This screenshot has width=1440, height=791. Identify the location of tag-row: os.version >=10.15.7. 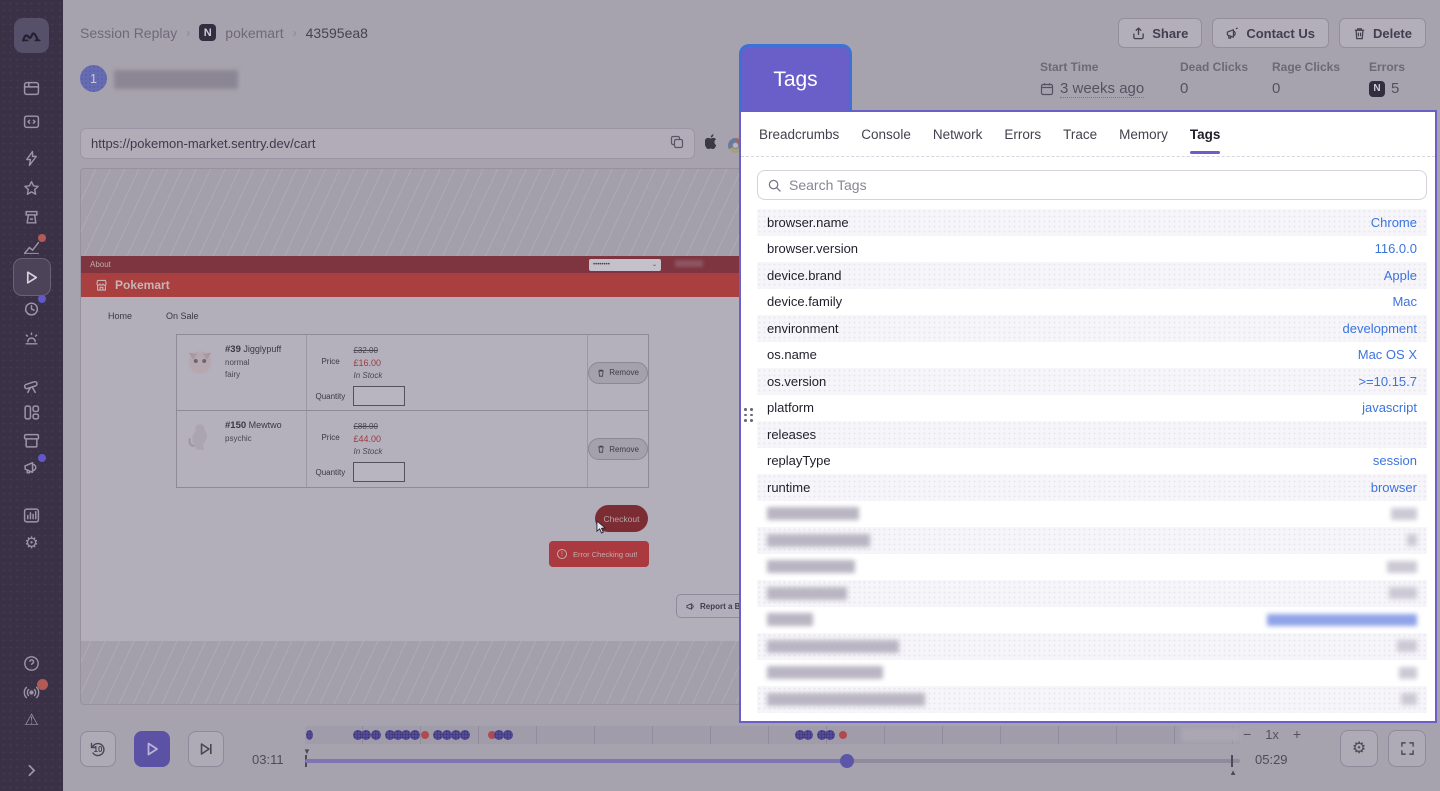
(1092, 381).